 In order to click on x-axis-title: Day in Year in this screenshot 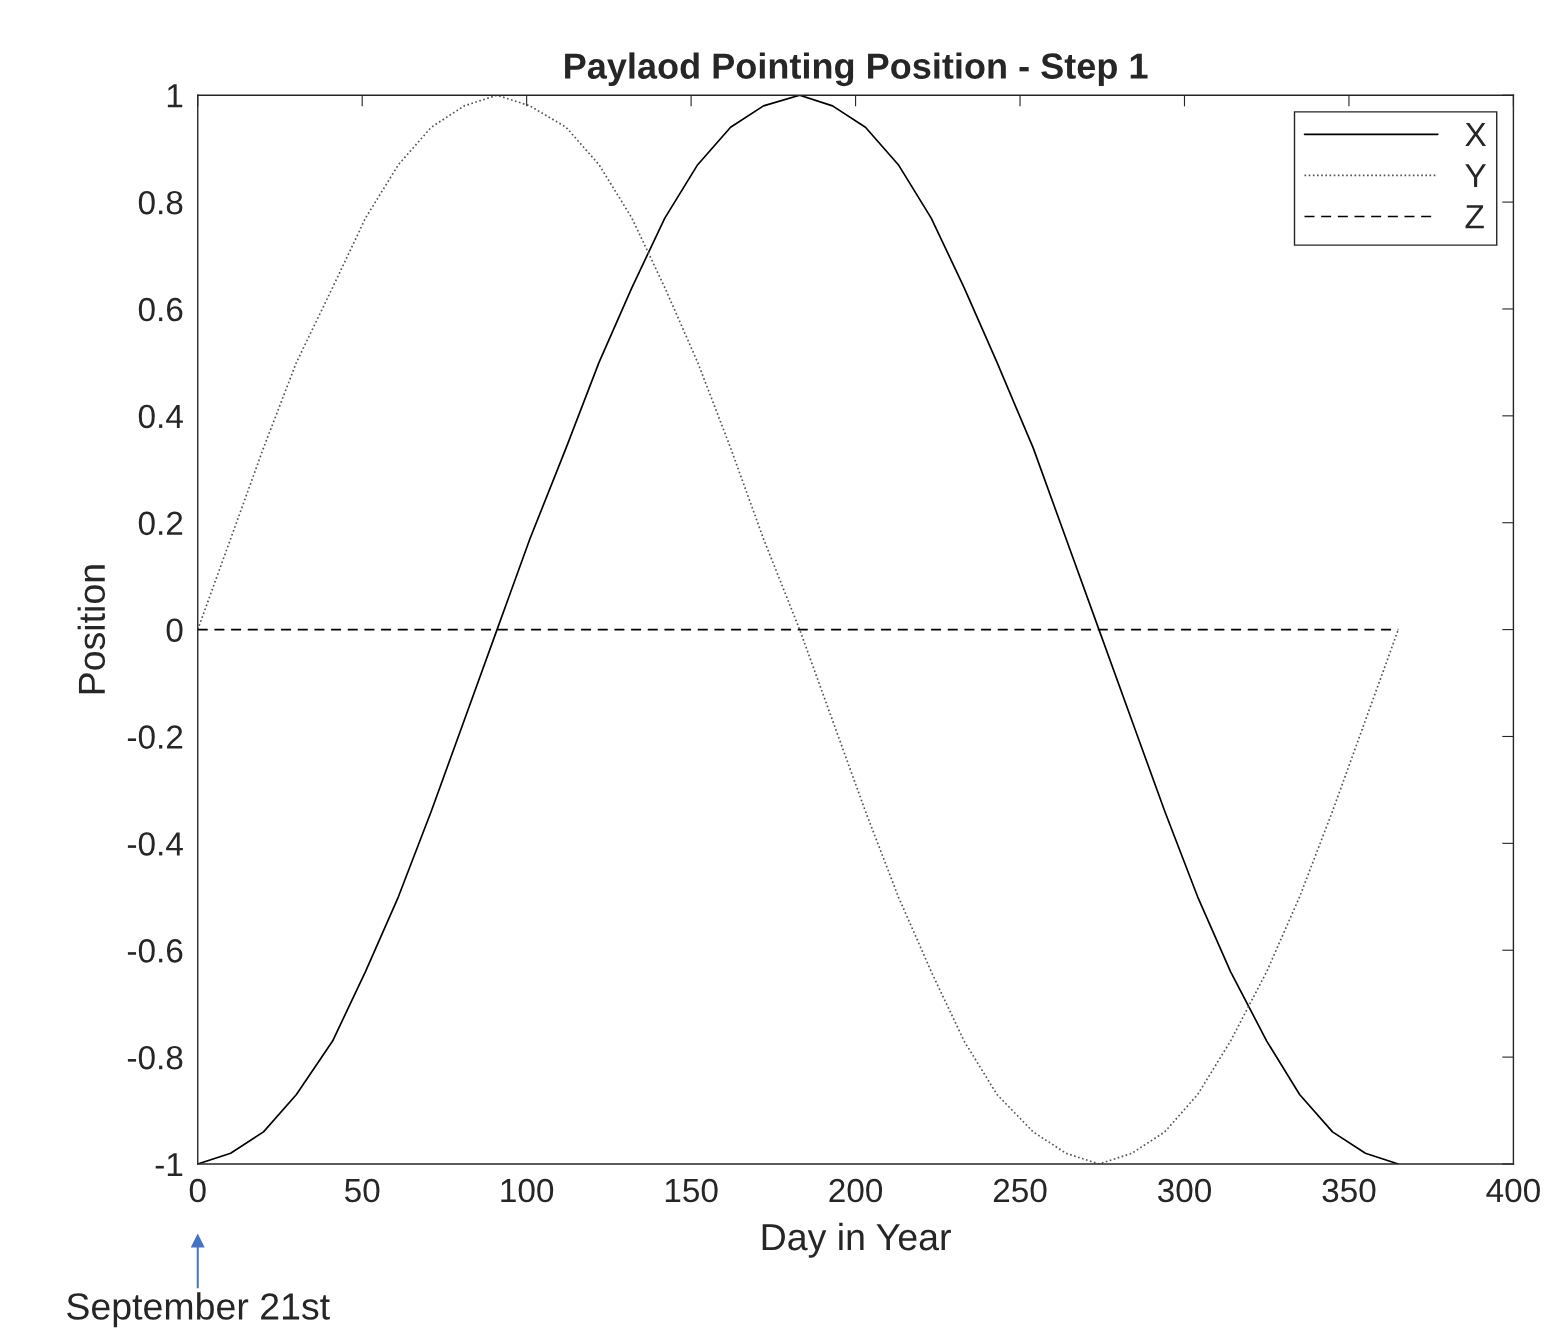, I will do `click(856, 1240)`.